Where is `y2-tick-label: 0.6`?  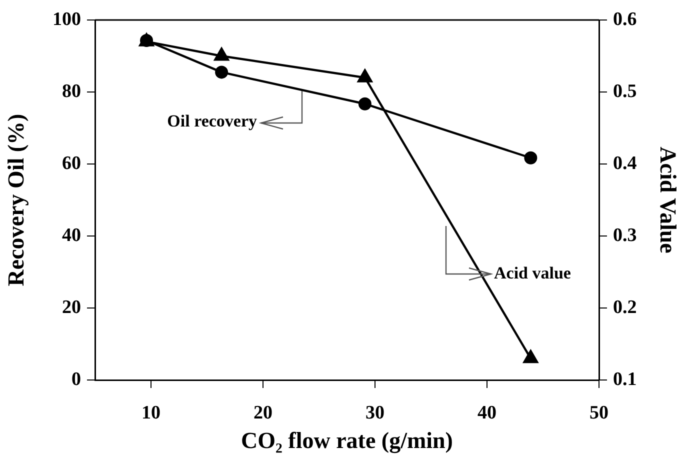
y2-tick-label: 0.6 is located at coordinates (625, 19).